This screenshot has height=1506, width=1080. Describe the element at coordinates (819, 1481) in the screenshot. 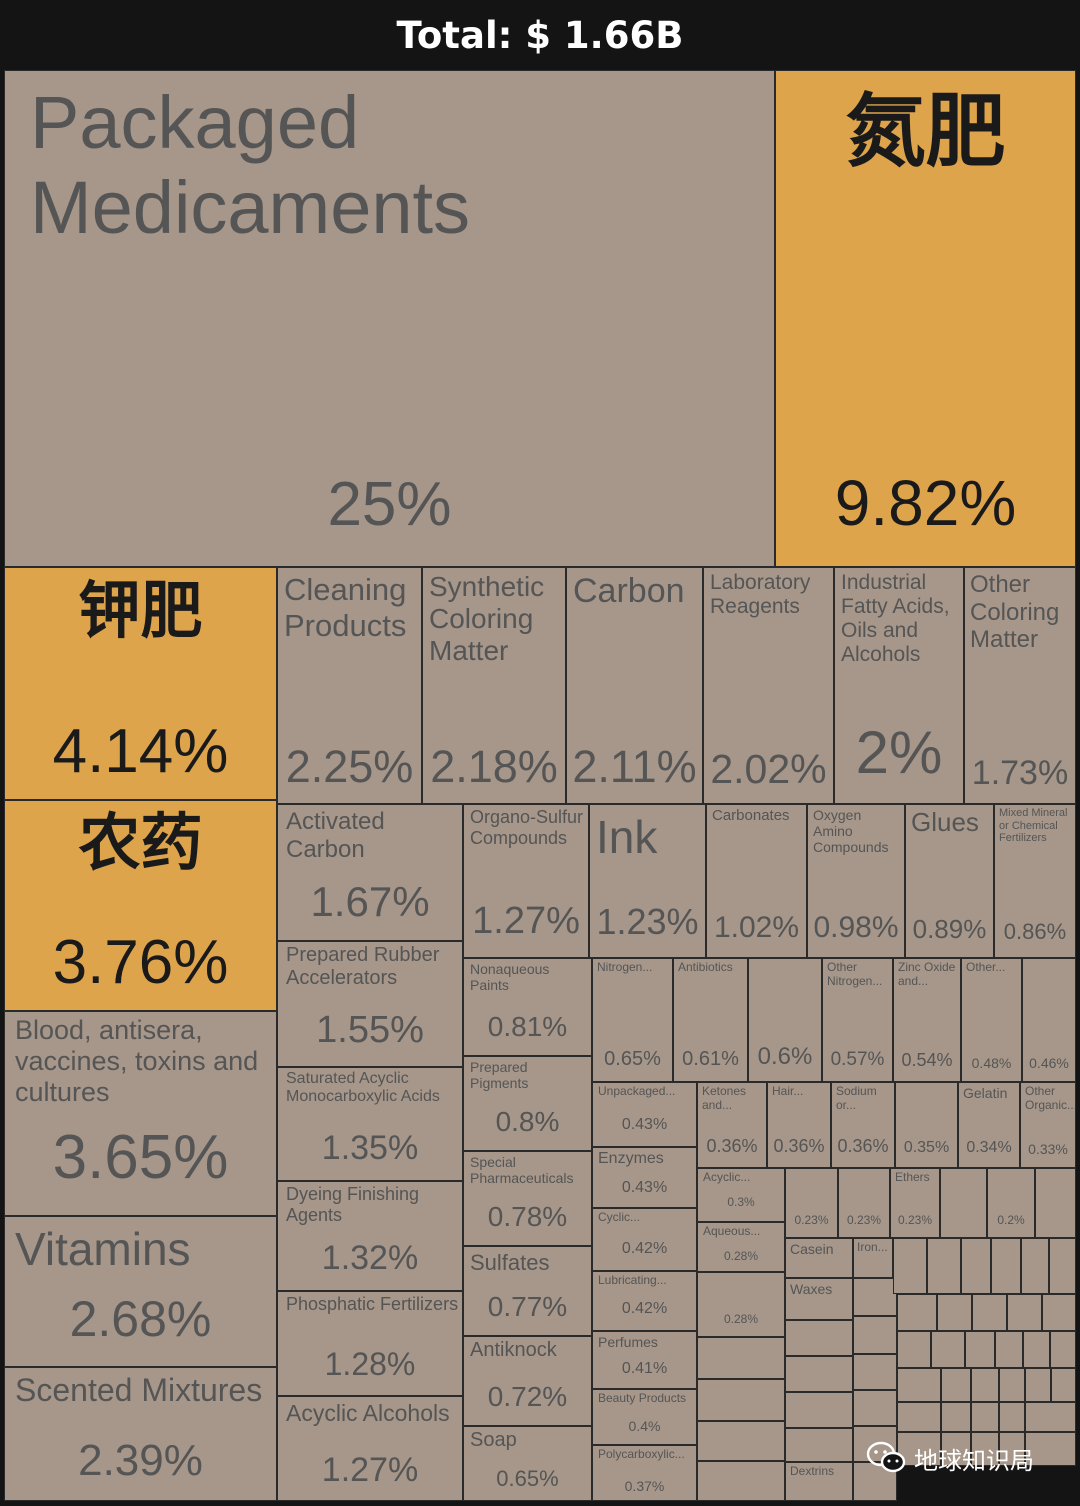

I see `treemap-cell-dextrins: Dextrins` at that location.